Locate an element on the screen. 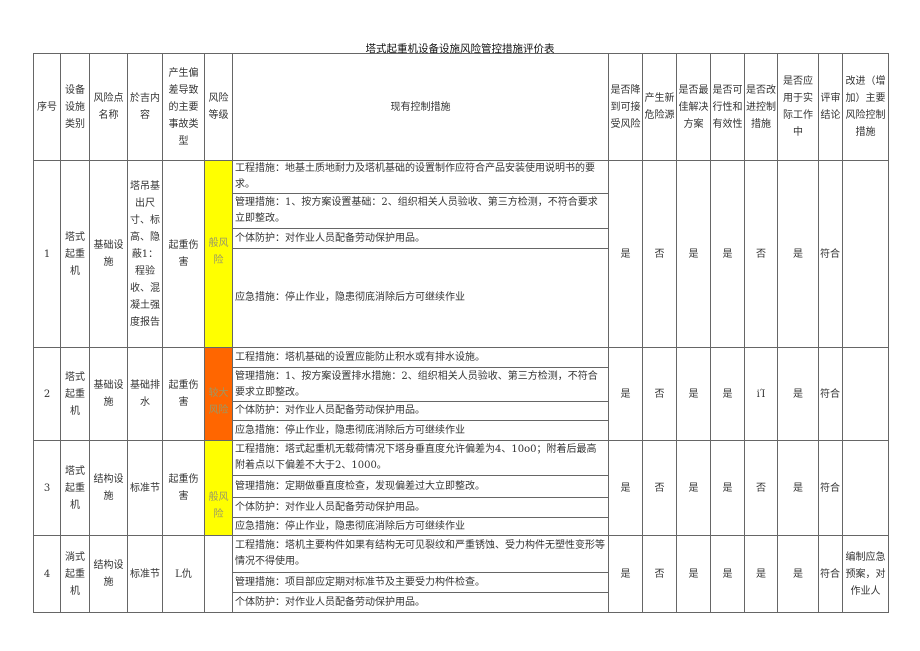 The width and height of the screenshot is (920, 651). header-accident: 产生偏差导致的主要事故类型 is located at coordinates (183, 107).